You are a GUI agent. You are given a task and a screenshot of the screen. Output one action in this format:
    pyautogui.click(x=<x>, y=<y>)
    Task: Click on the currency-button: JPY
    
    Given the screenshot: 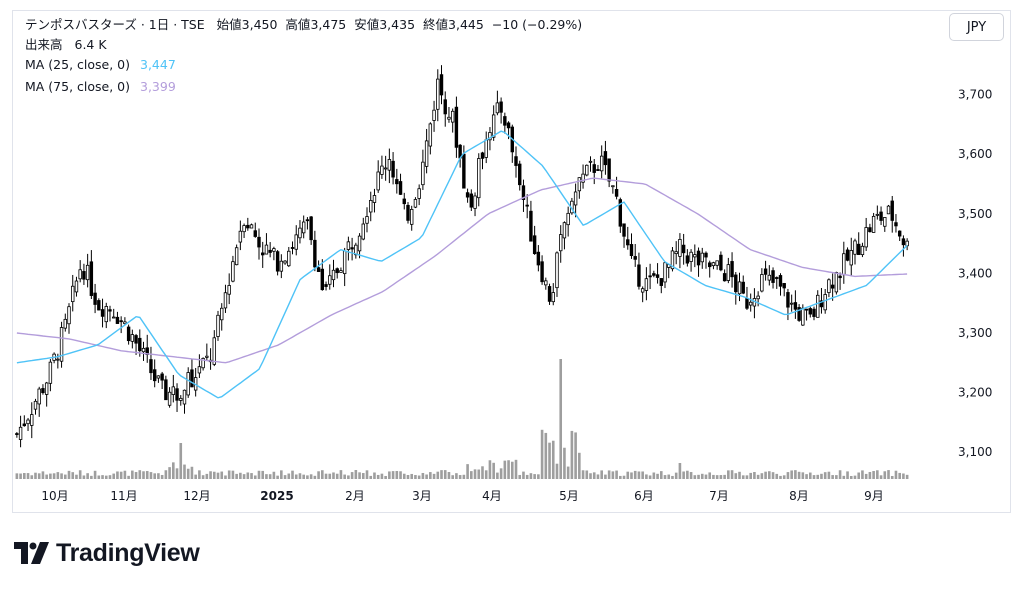 What is the action you would take?
    pyautogui.click(x=976, y=27)
    